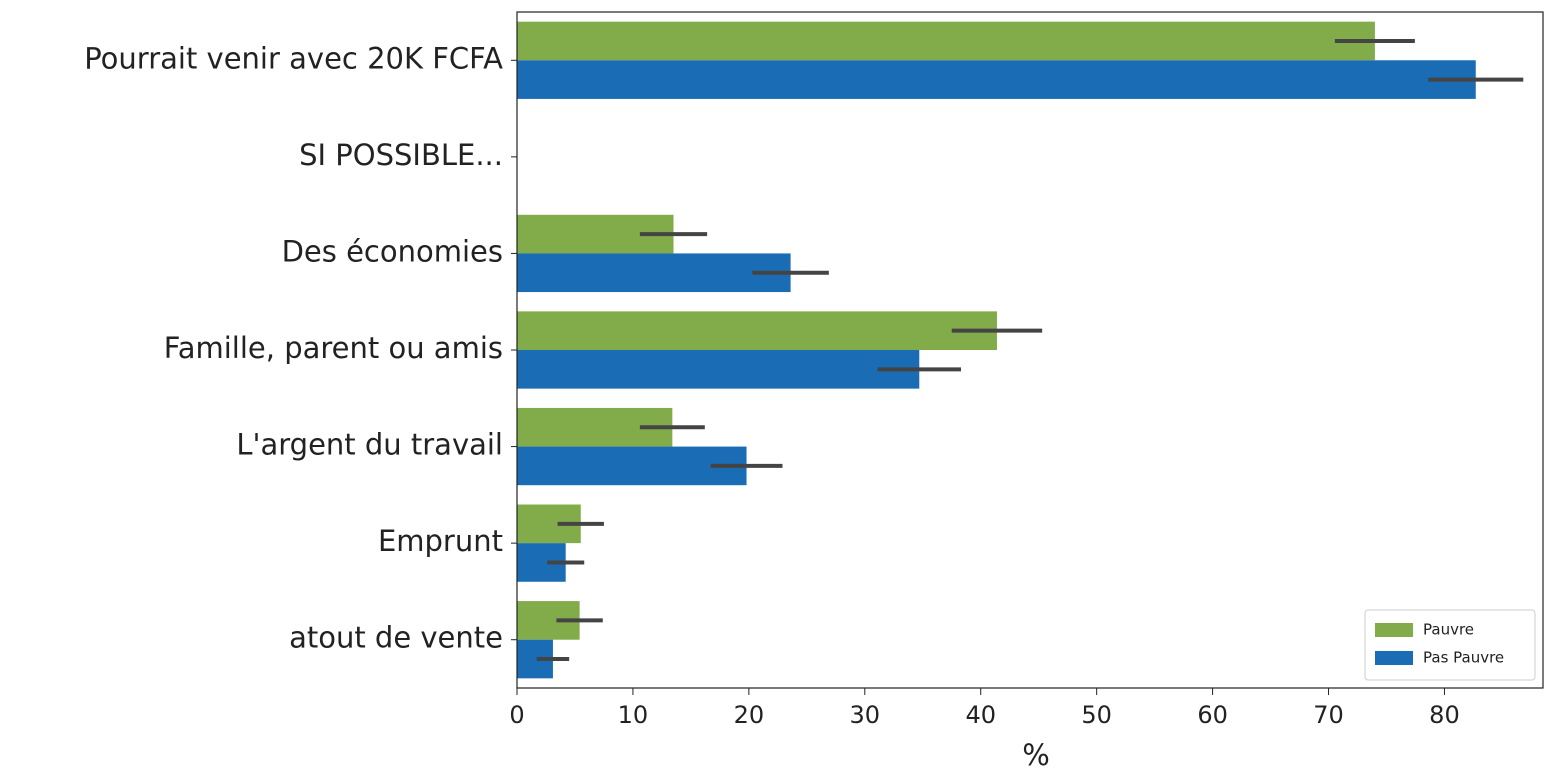  Describe the element at coordinates (1328, 715) in the screenshot. I see `x-tick-label: 70` at that location.